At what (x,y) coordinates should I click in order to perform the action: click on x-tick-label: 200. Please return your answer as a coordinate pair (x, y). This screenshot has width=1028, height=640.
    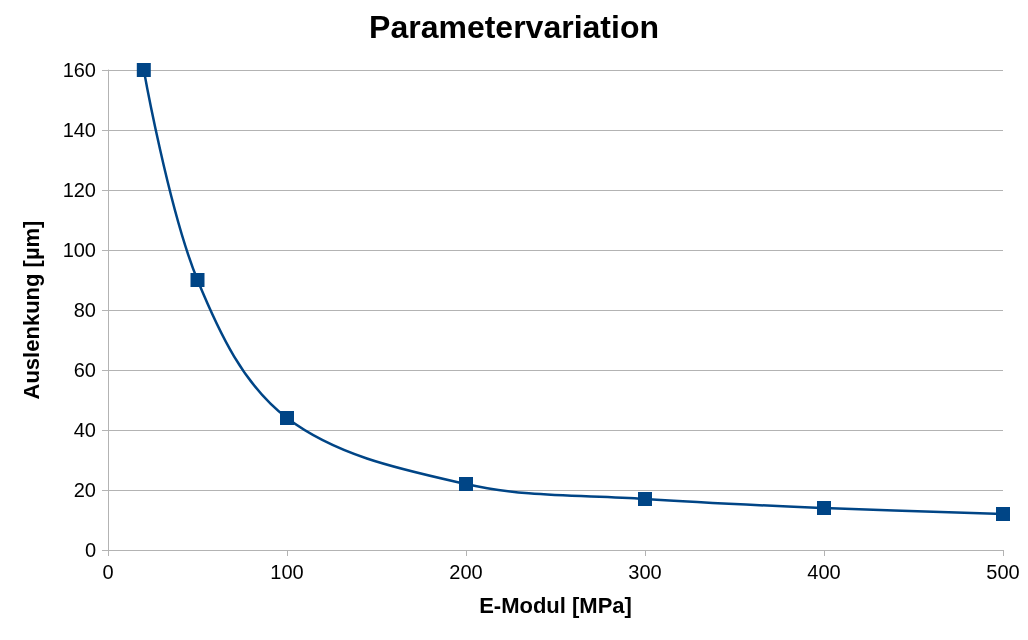
    Looking at the image, I should click on (466, 572).